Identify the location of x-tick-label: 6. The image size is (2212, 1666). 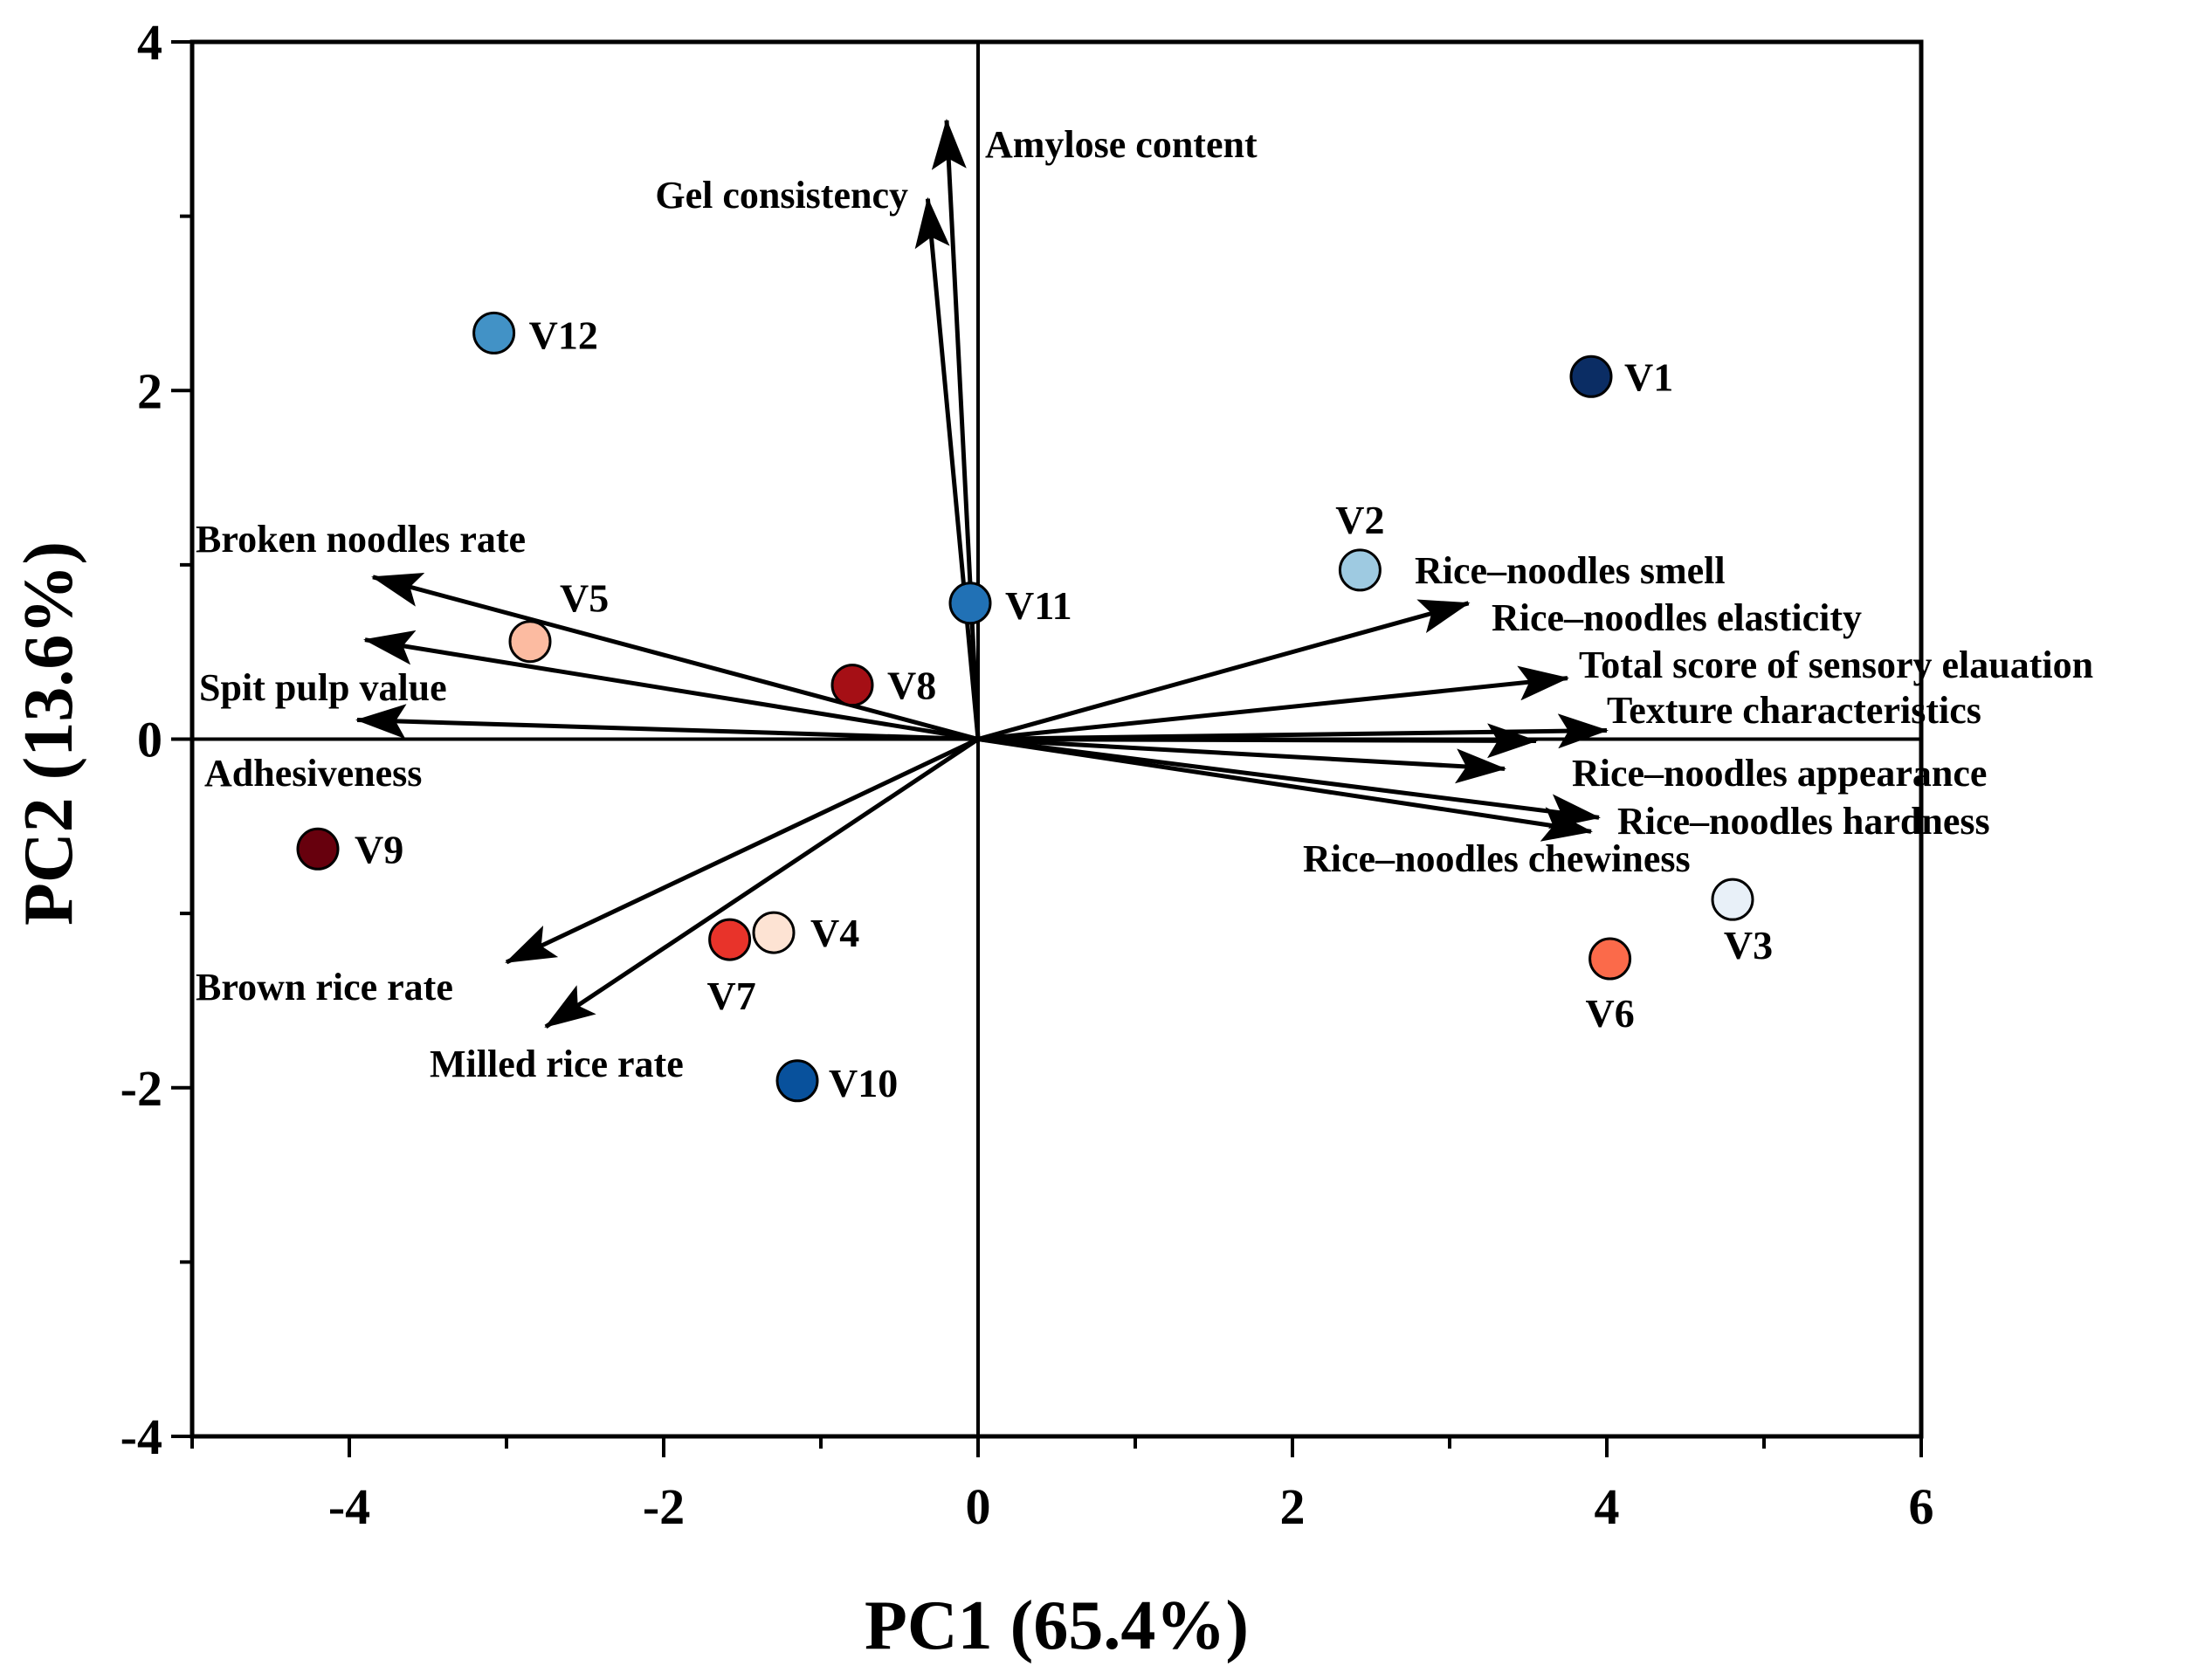
(1921, 1506).